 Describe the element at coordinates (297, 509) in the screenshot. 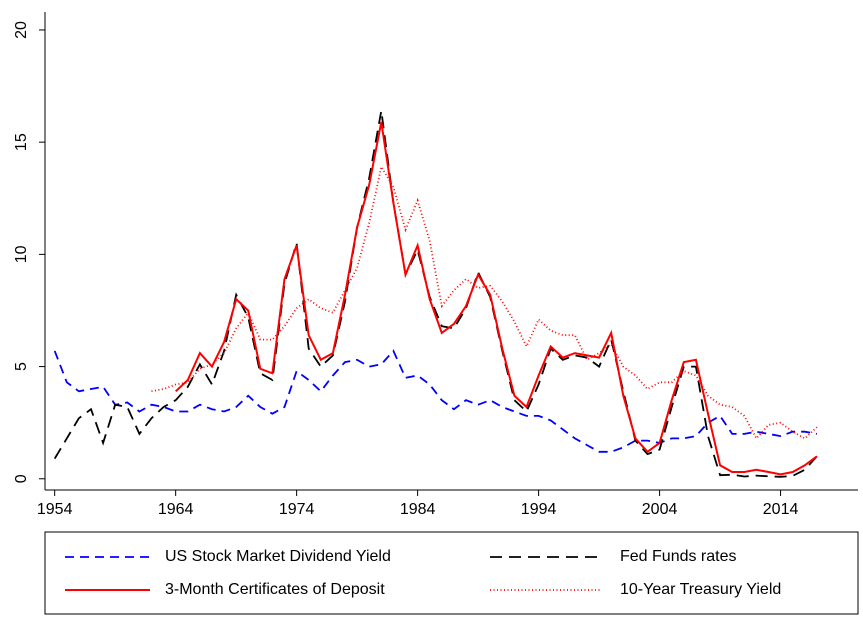

I see `x-tick-label: 1974` at that location.